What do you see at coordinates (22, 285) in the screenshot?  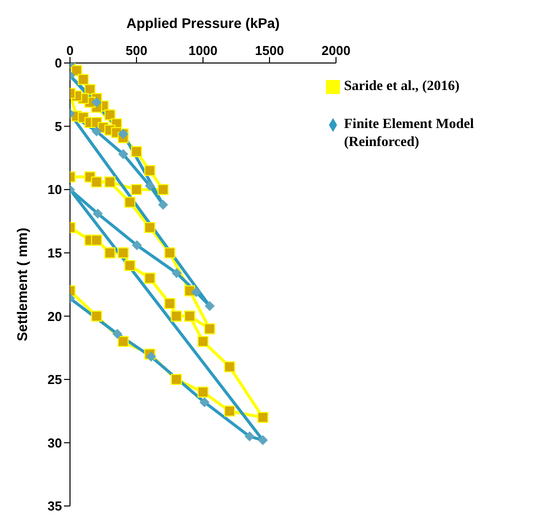 I see `y-axis-title: Settlement ( mm)` at bounding box center [22, 285].